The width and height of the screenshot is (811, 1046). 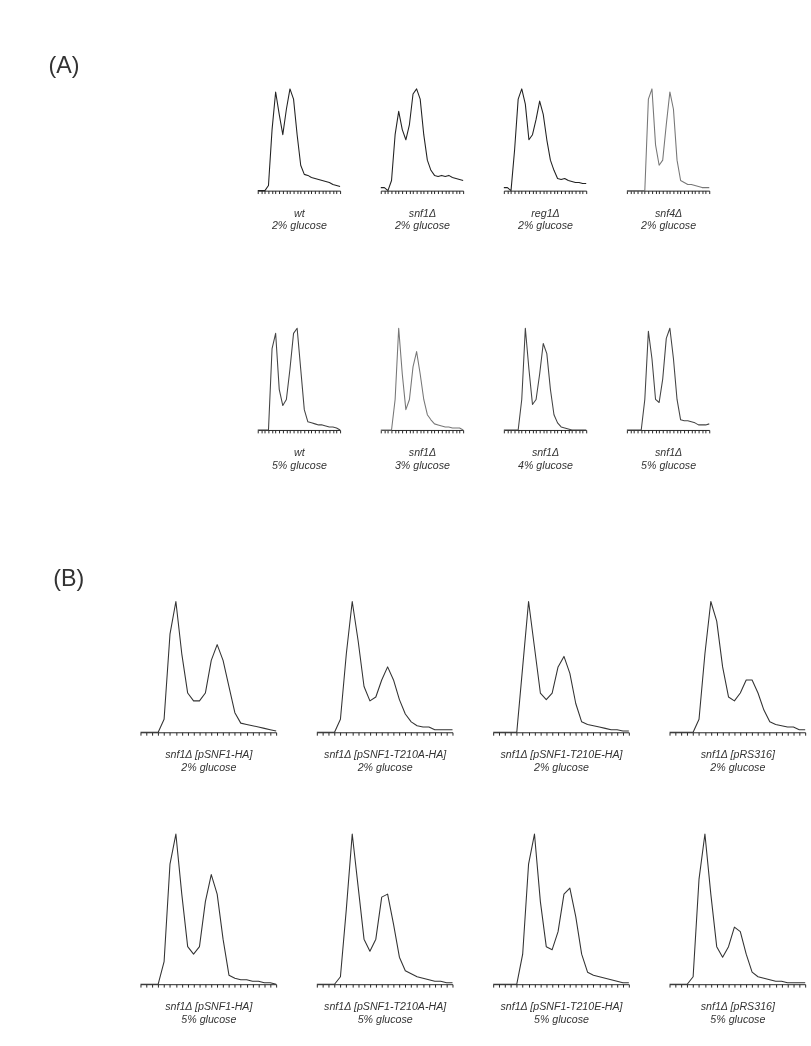 I want to click on x-axis-title: snf1Δ [pSNF1-T210A-HA] 2% glucose, so click(x=386, y=761).